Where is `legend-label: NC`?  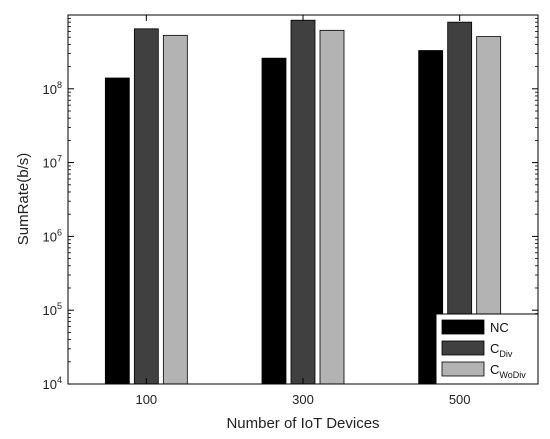 legend-label: NC is located at coordinates (499, 327).